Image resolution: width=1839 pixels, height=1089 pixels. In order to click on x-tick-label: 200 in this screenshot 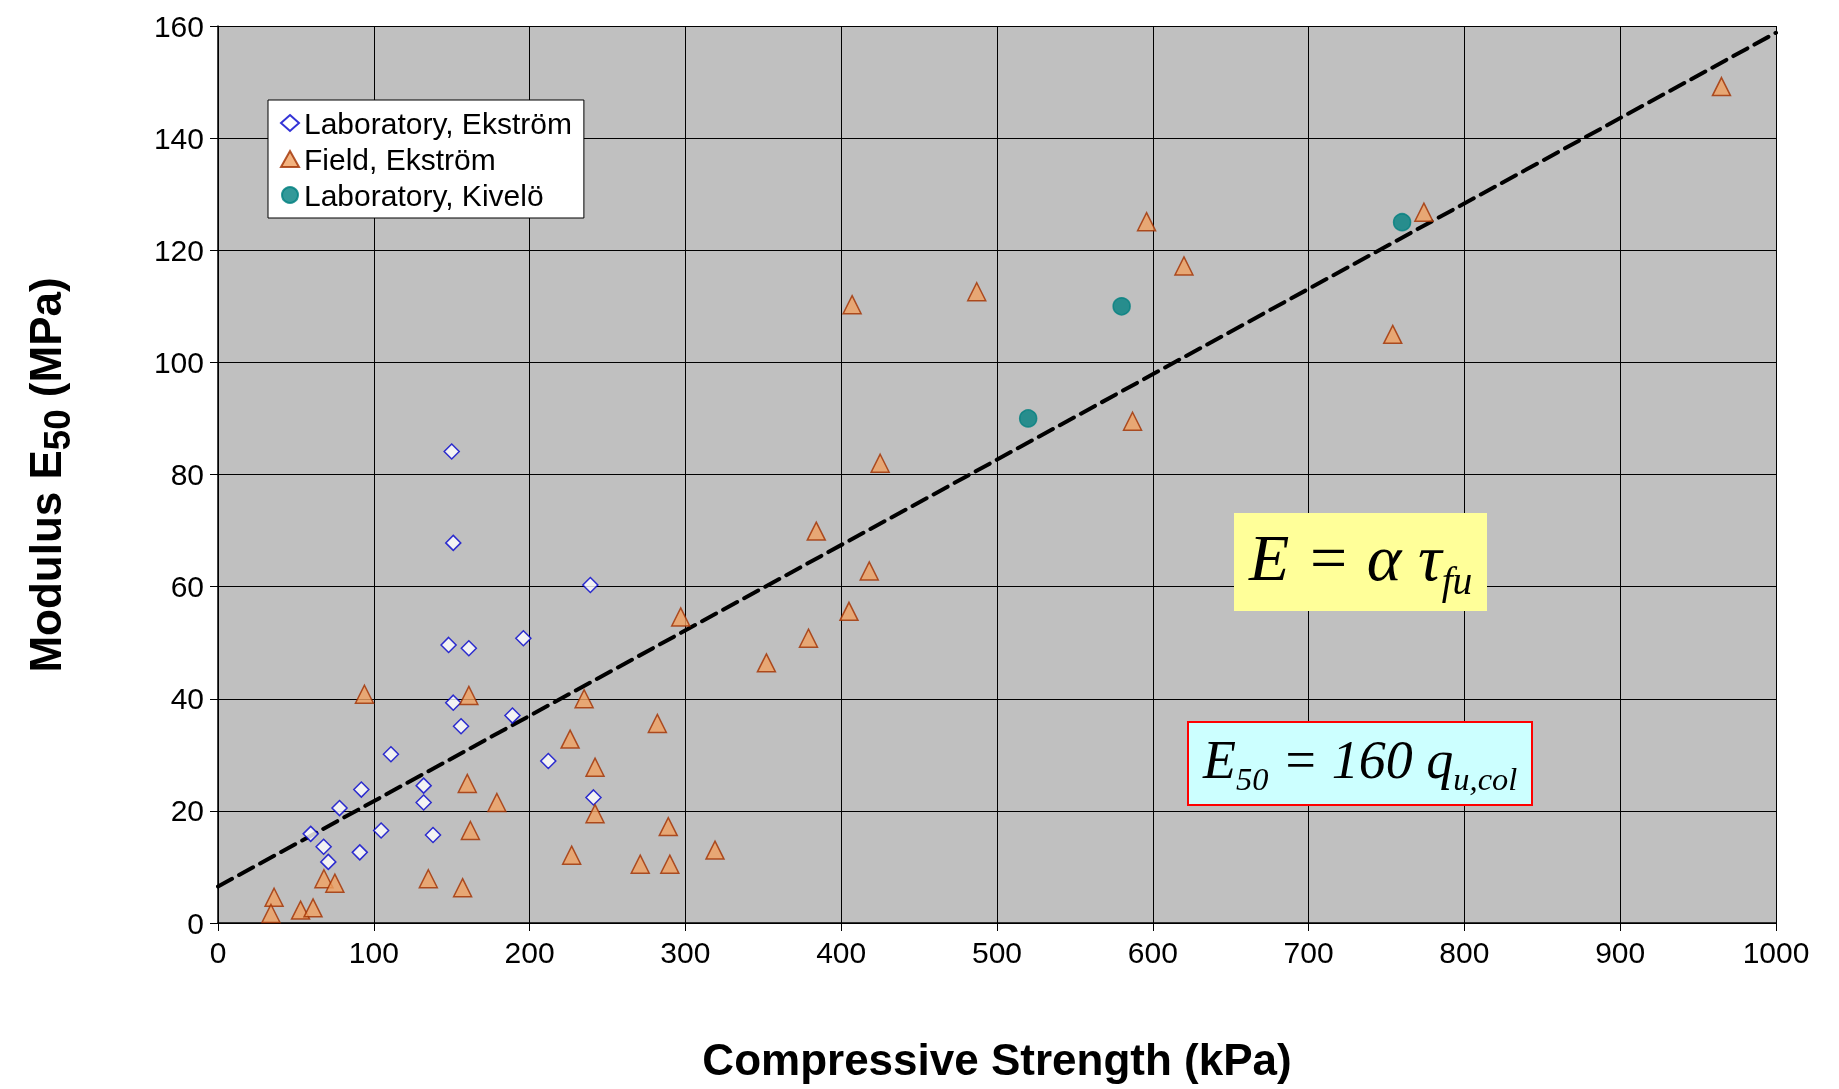, I will do `click(529, 952)`.